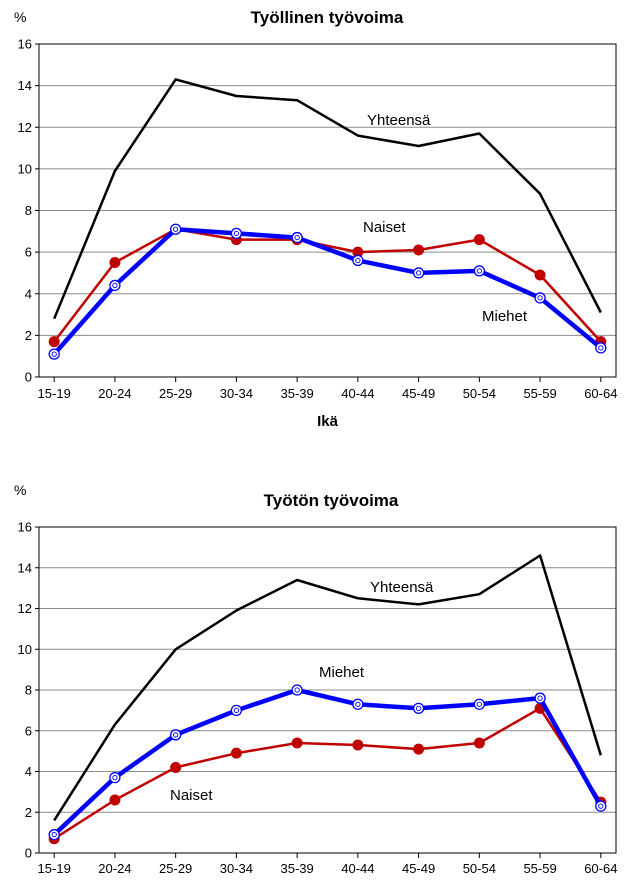  Describe the element at coordinates (328, 421) in the screenshot. I see `x-axis-label: Ikä` at that location.